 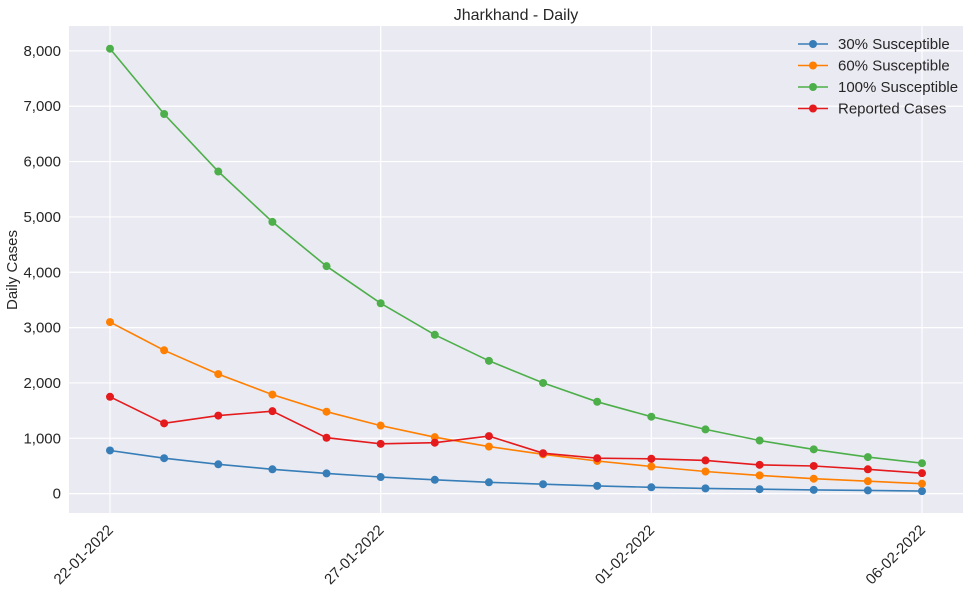 I want to click on legend-item: 100% Susceptible, so click(x=878, y=87).